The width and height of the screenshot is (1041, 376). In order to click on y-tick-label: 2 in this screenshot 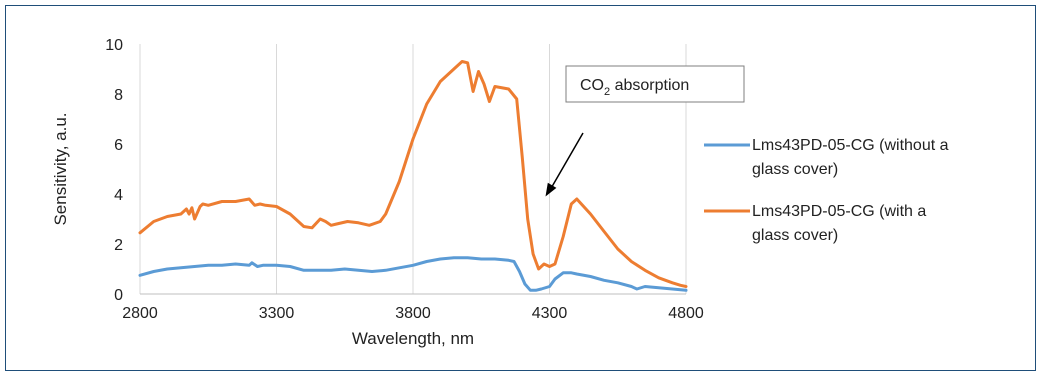, I will do `click(118, 245)`.